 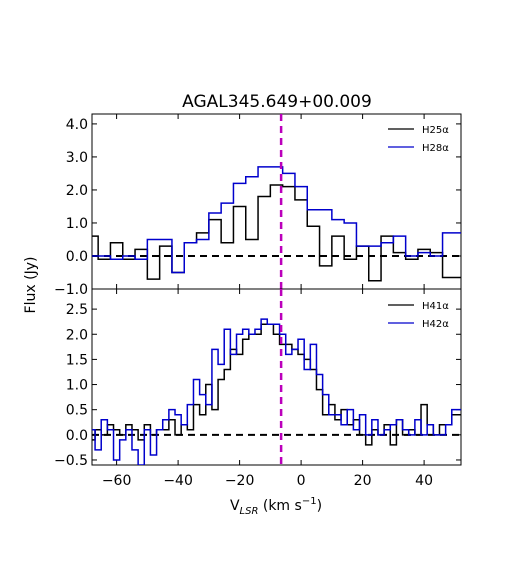 I want to click on legend-label-h42a: H42α, so click(x=435, y=324).